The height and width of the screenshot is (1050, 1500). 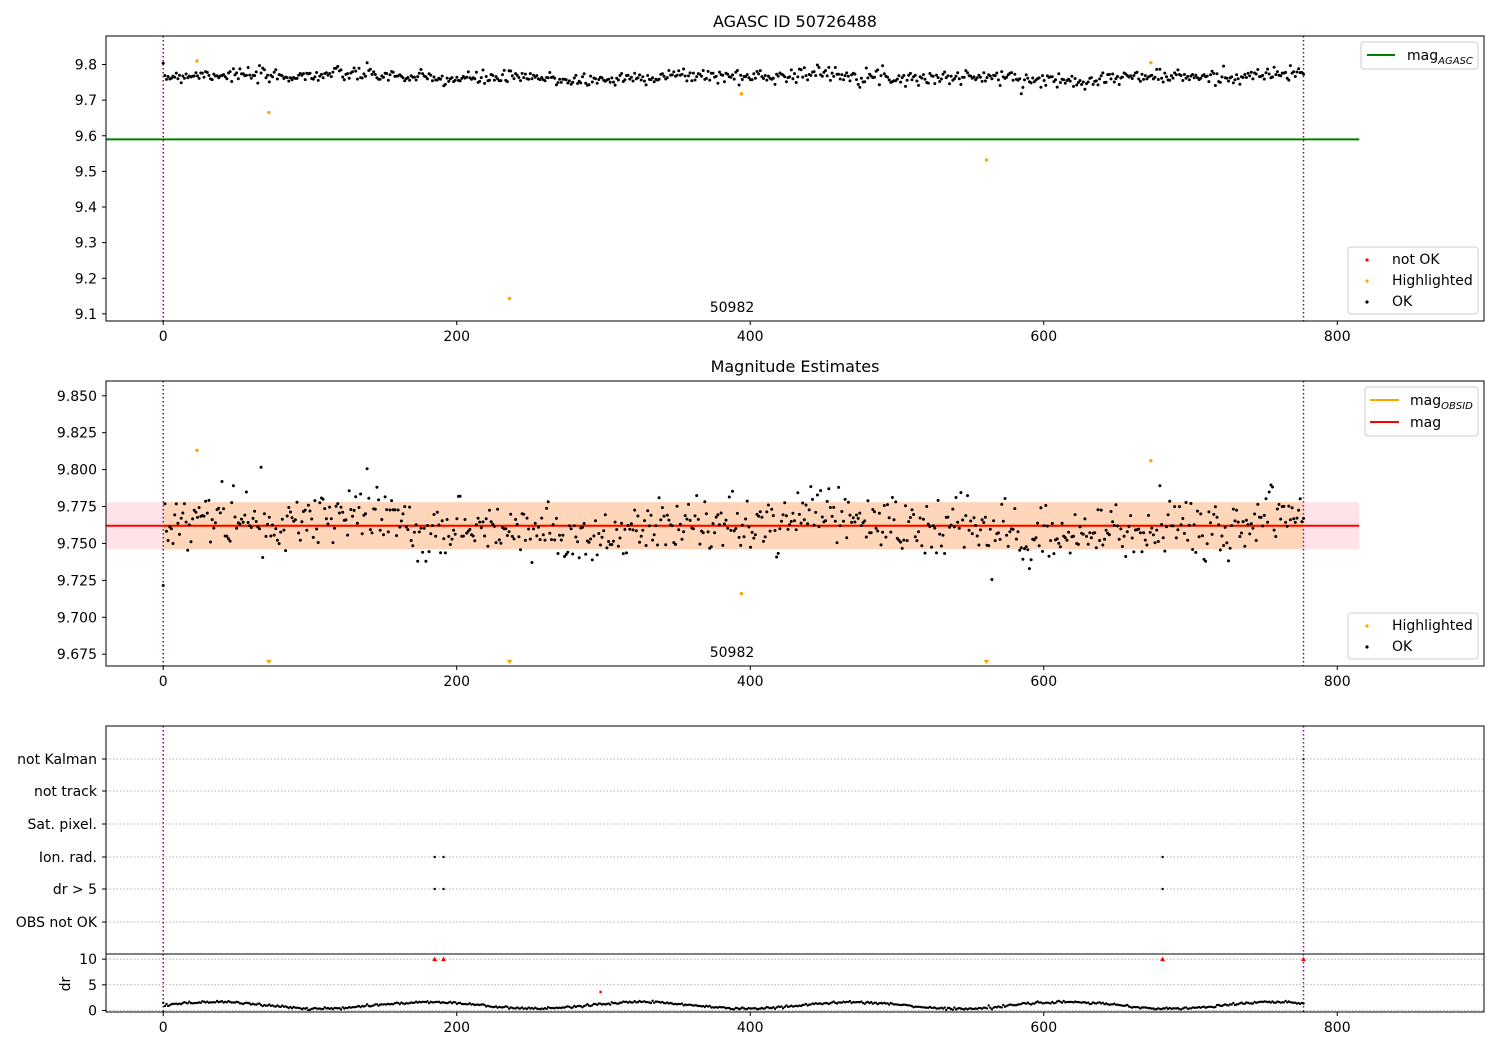 I want to click on panel-dr-x-ticks: 0 200 400 600 800, so click(x=755, y=1024).